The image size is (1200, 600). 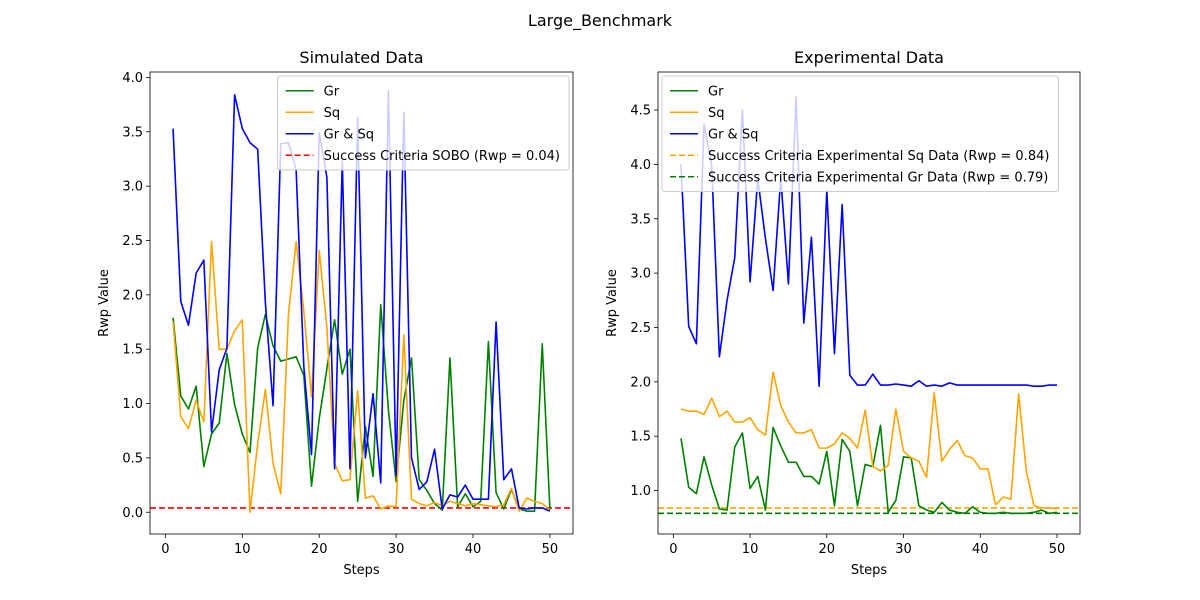 I want to click on y-tick-label: 4.5, so click(x=640, y=111).